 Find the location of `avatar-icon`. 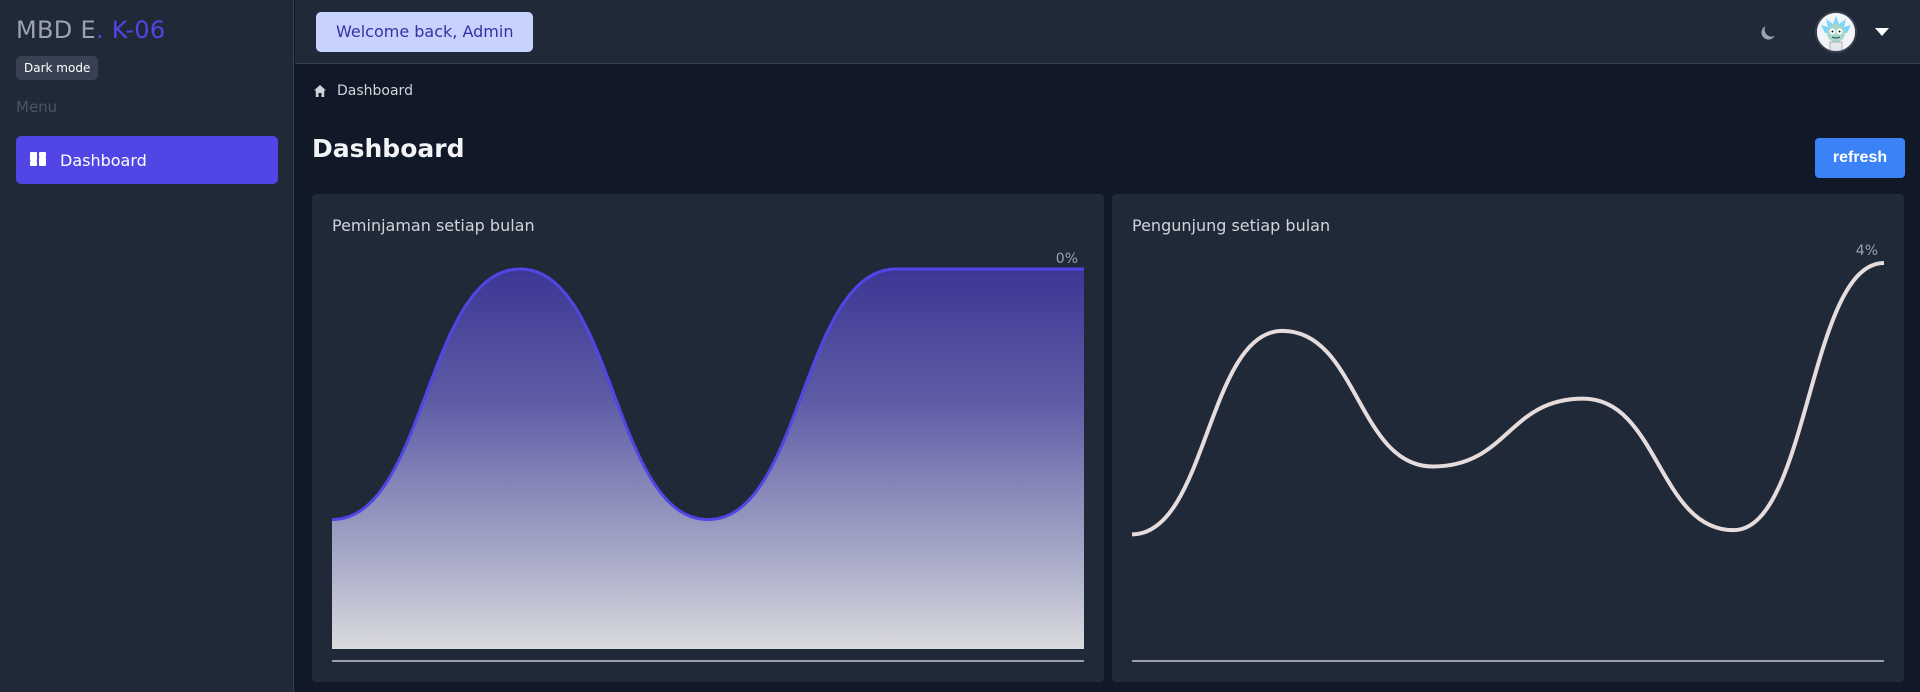

avatar-icon is located at coordinates (1836, 32).